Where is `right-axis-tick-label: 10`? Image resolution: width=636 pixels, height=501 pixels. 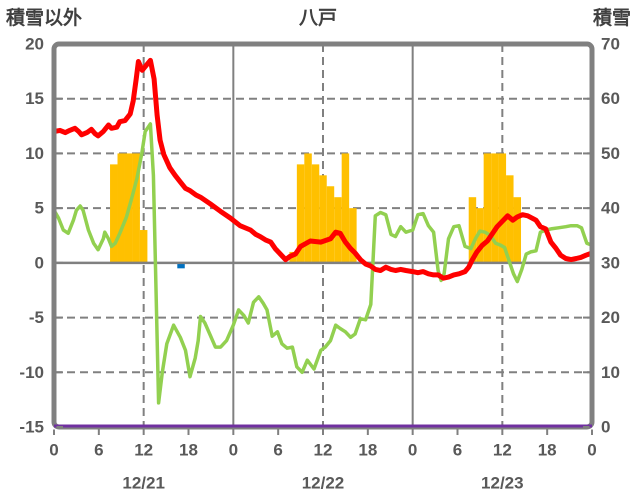 right-axis-tick-label: 10 is located at coordinates (610, 372).